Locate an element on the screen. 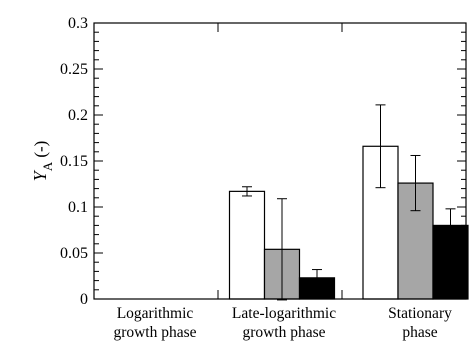 Image resolution: width=472 pixels, height=344 pixels. x-category-label: Logarithmic is located at coordinates (155, 313).